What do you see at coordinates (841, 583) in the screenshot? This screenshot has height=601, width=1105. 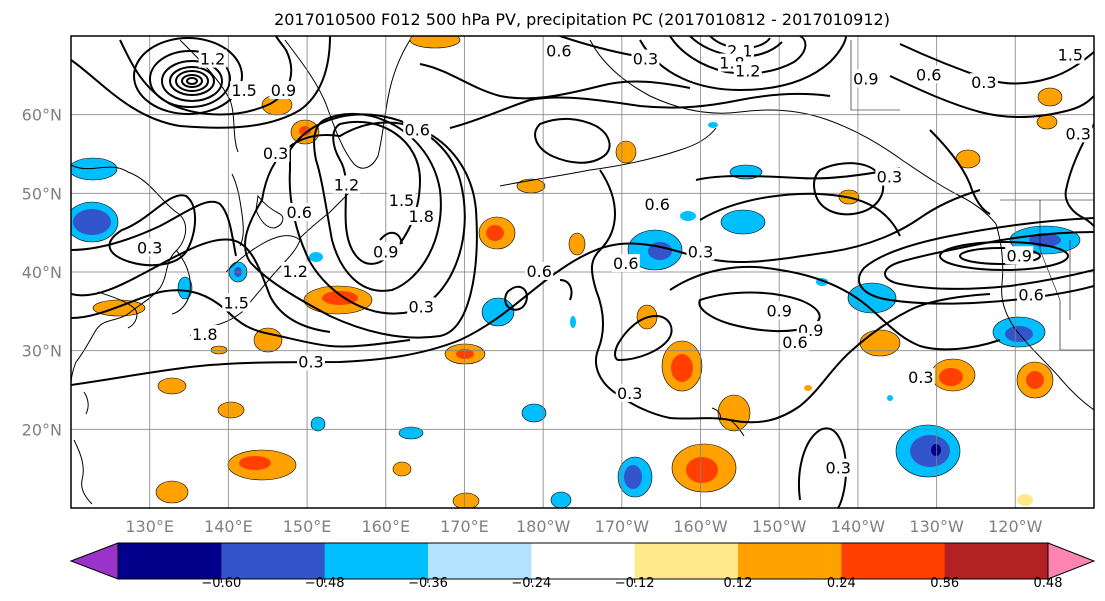 I see `colorbar-tick-label: 0.24` at bounding box center [841, 583].